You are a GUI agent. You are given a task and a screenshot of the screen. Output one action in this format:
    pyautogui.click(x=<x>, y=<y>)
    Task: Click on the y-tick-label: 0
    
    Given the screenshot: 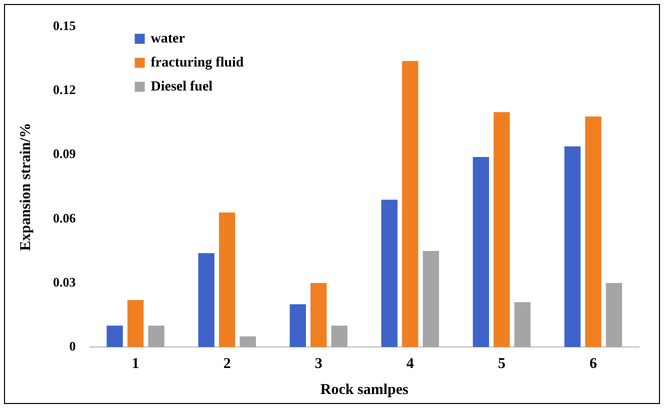 What is the action you would take?
    pyautogui.click(x=72, y=346)
    